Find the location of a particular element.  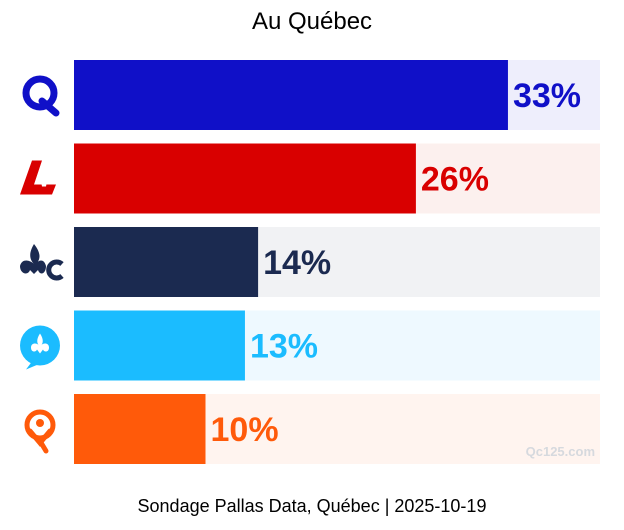

chart-title: Au Québec is located at coordinates (312, 21).